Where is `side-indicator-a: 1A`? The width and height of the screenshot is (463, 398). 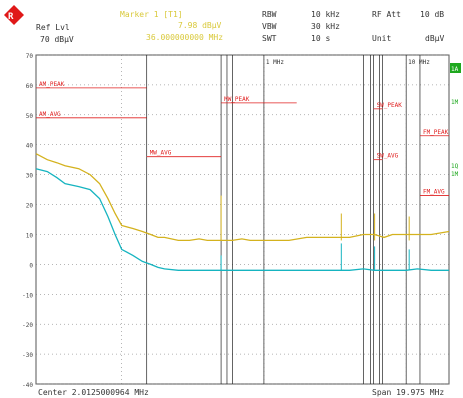
side-indicator-a: 1A is located at coordinates (455, 69).